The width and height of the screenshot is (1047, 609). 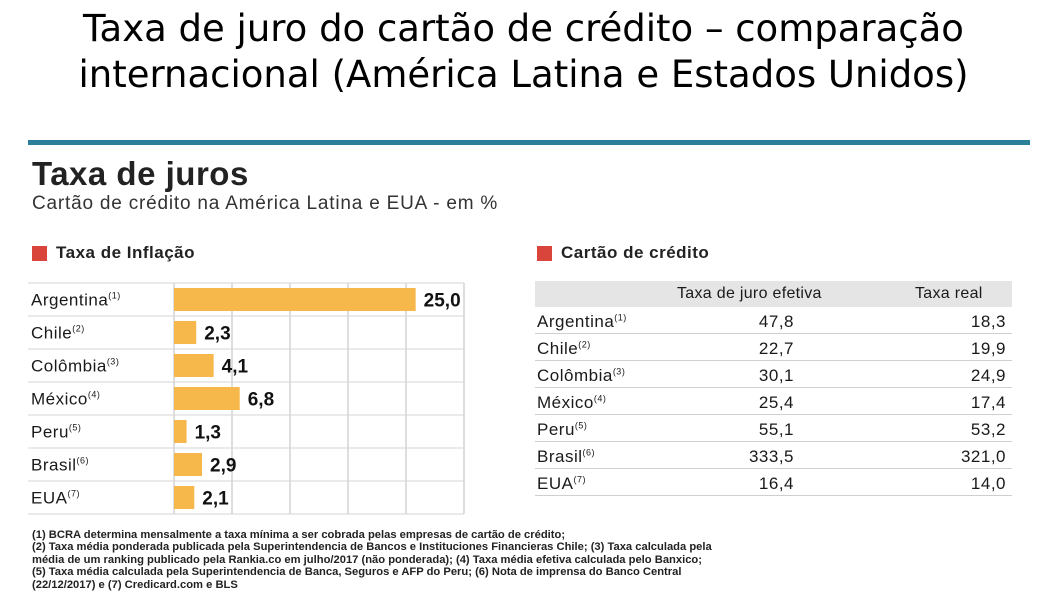 I want to click on table-row: EUA(7) 16,4 14,0, so click(x=773, y=482).